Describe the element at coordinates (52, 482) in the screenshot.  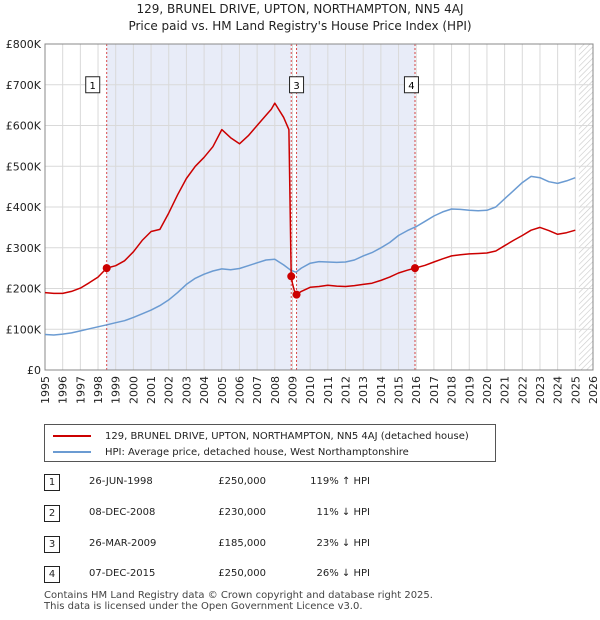
I see `transaction-number: 1` at that location.